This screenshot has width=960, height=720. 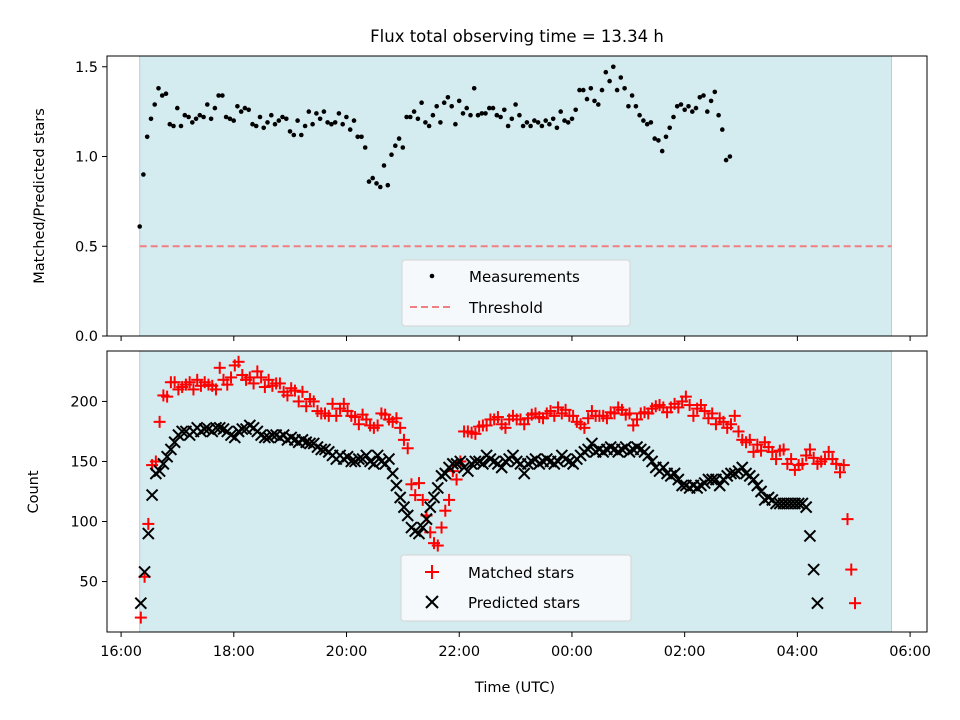 What do you see at coordinates (524, 603) in the screenshot?
I see `predicted-legend-label: Predicted stars` at bounding box center [524, 603].